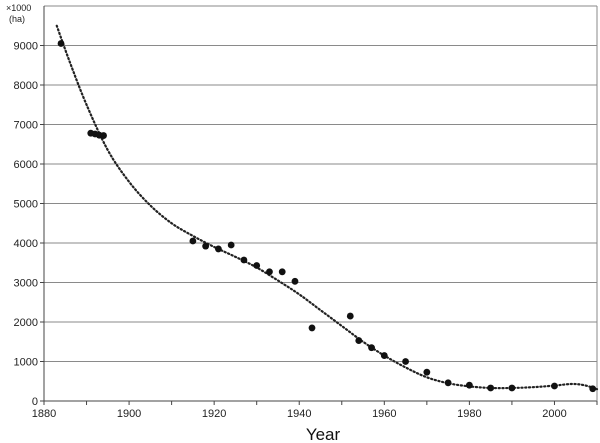 This screenshot has width=600, height=443. Describe the element at coordinates (26, 363) in the screenshot. I see `y-tick-label: 1000` at that location.